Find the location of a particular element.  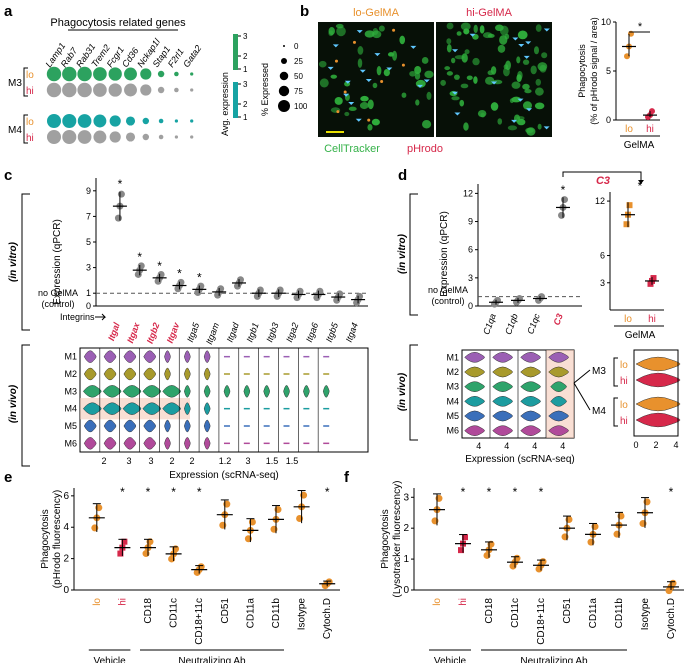

y-tick-label: 0 is located at coordinates (406, 590).